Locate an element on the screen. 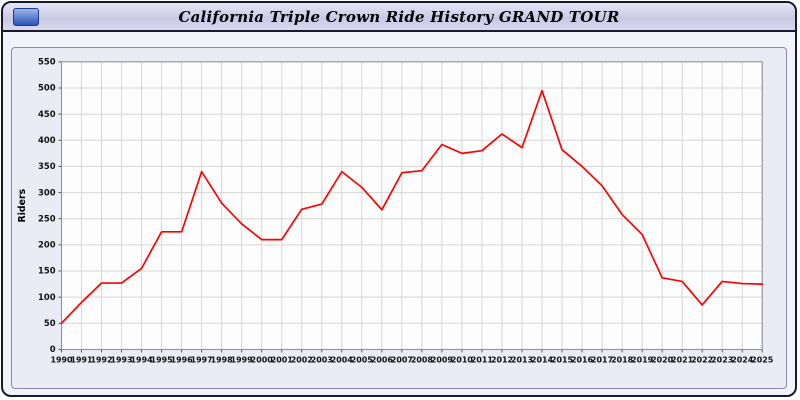 Image resolution: width=800 pixels, height=400 pixels. svg-text: 1991 is located at coordinates (81, 359).